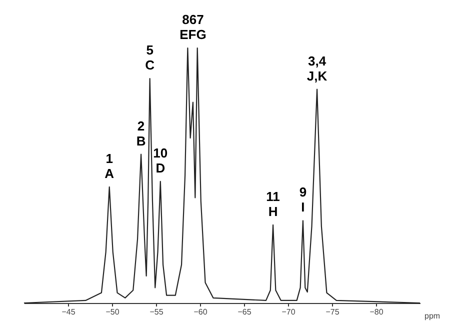 This screenshot has width=450, height=336. I want to click on x-tick-label: −60, so click(201, 312).